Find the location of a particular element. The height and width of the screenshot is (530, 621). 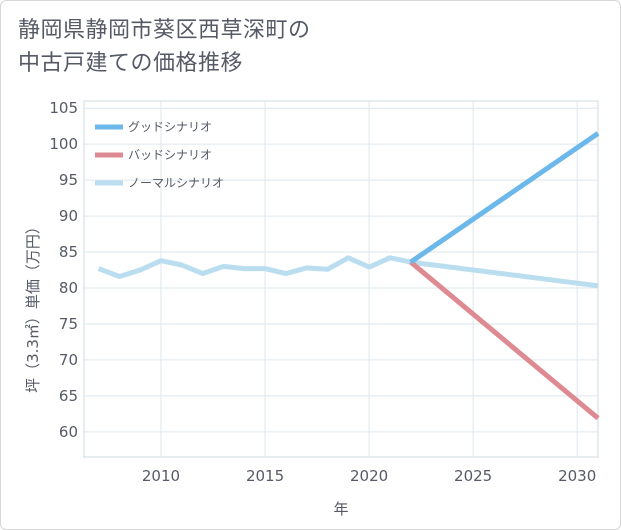

y-tick-65: 65 is located at coordinates (68, 396).